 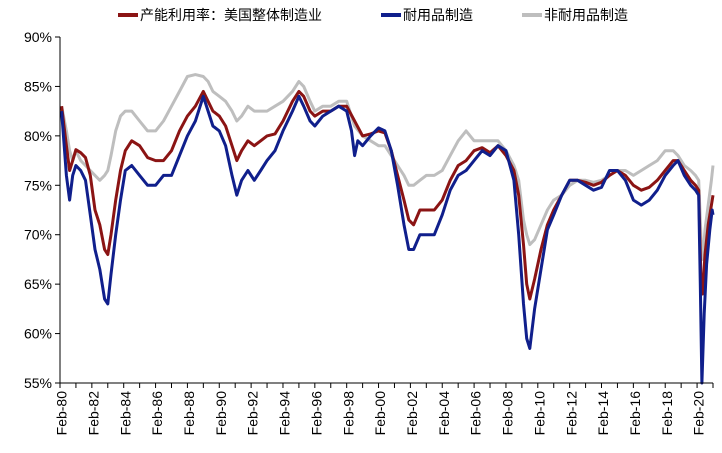 I want to click on y-tick-label: 65%, so click(x=38, y=284).